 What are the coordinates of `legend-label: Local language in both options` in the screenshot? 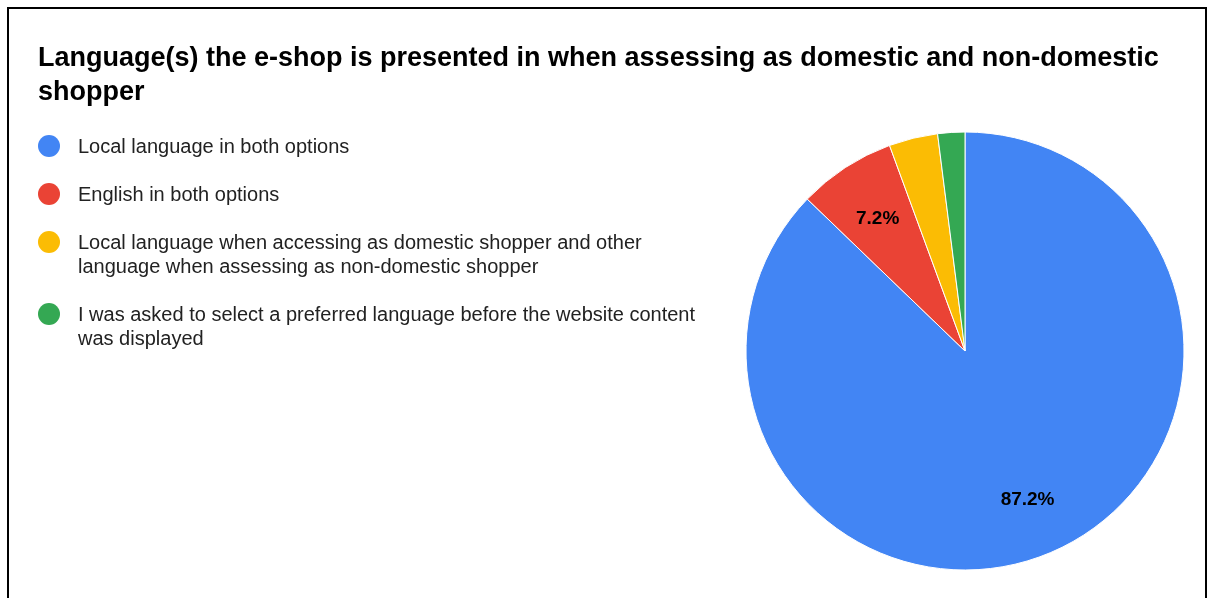 It's located at (214, 146).